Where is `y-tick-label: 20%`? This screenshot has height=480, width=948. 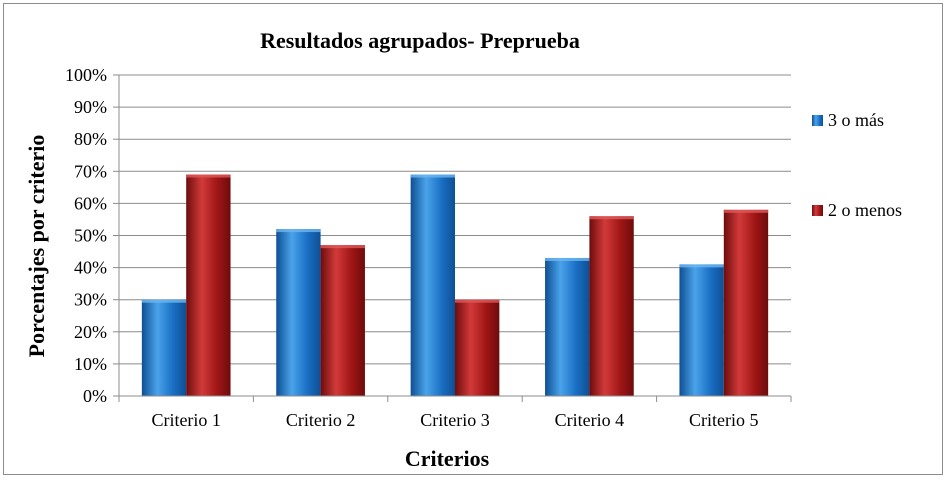 y-tick-label: 20% is located at coordinates (90, 332).